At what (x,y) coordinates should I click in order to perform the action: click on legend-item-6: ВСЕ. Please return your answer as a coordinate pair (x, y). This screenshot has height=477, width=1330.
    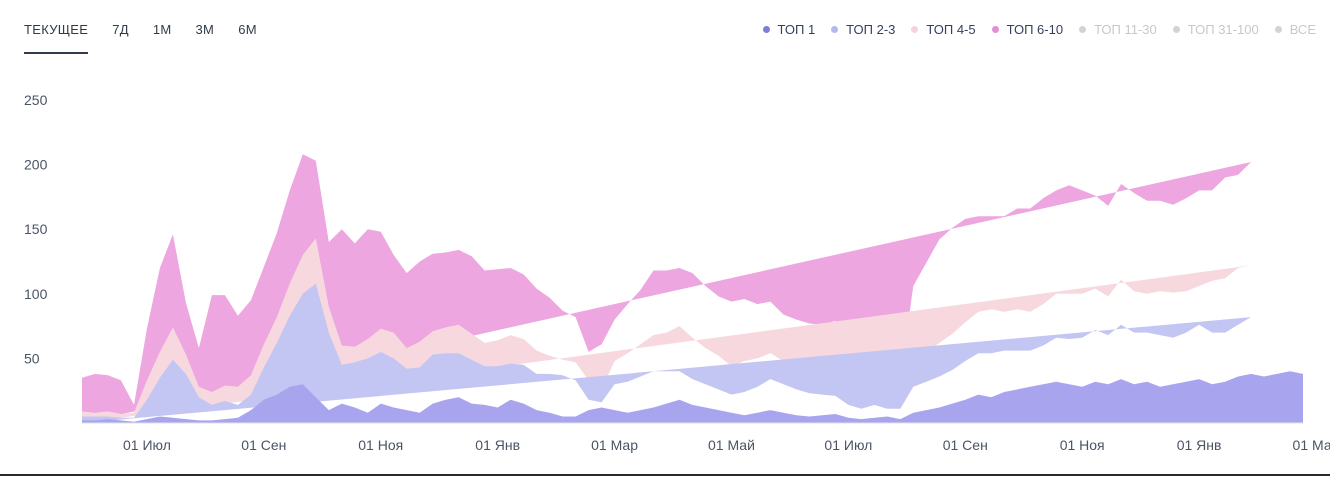
    Looking at the image, I should click on (1295, 29).